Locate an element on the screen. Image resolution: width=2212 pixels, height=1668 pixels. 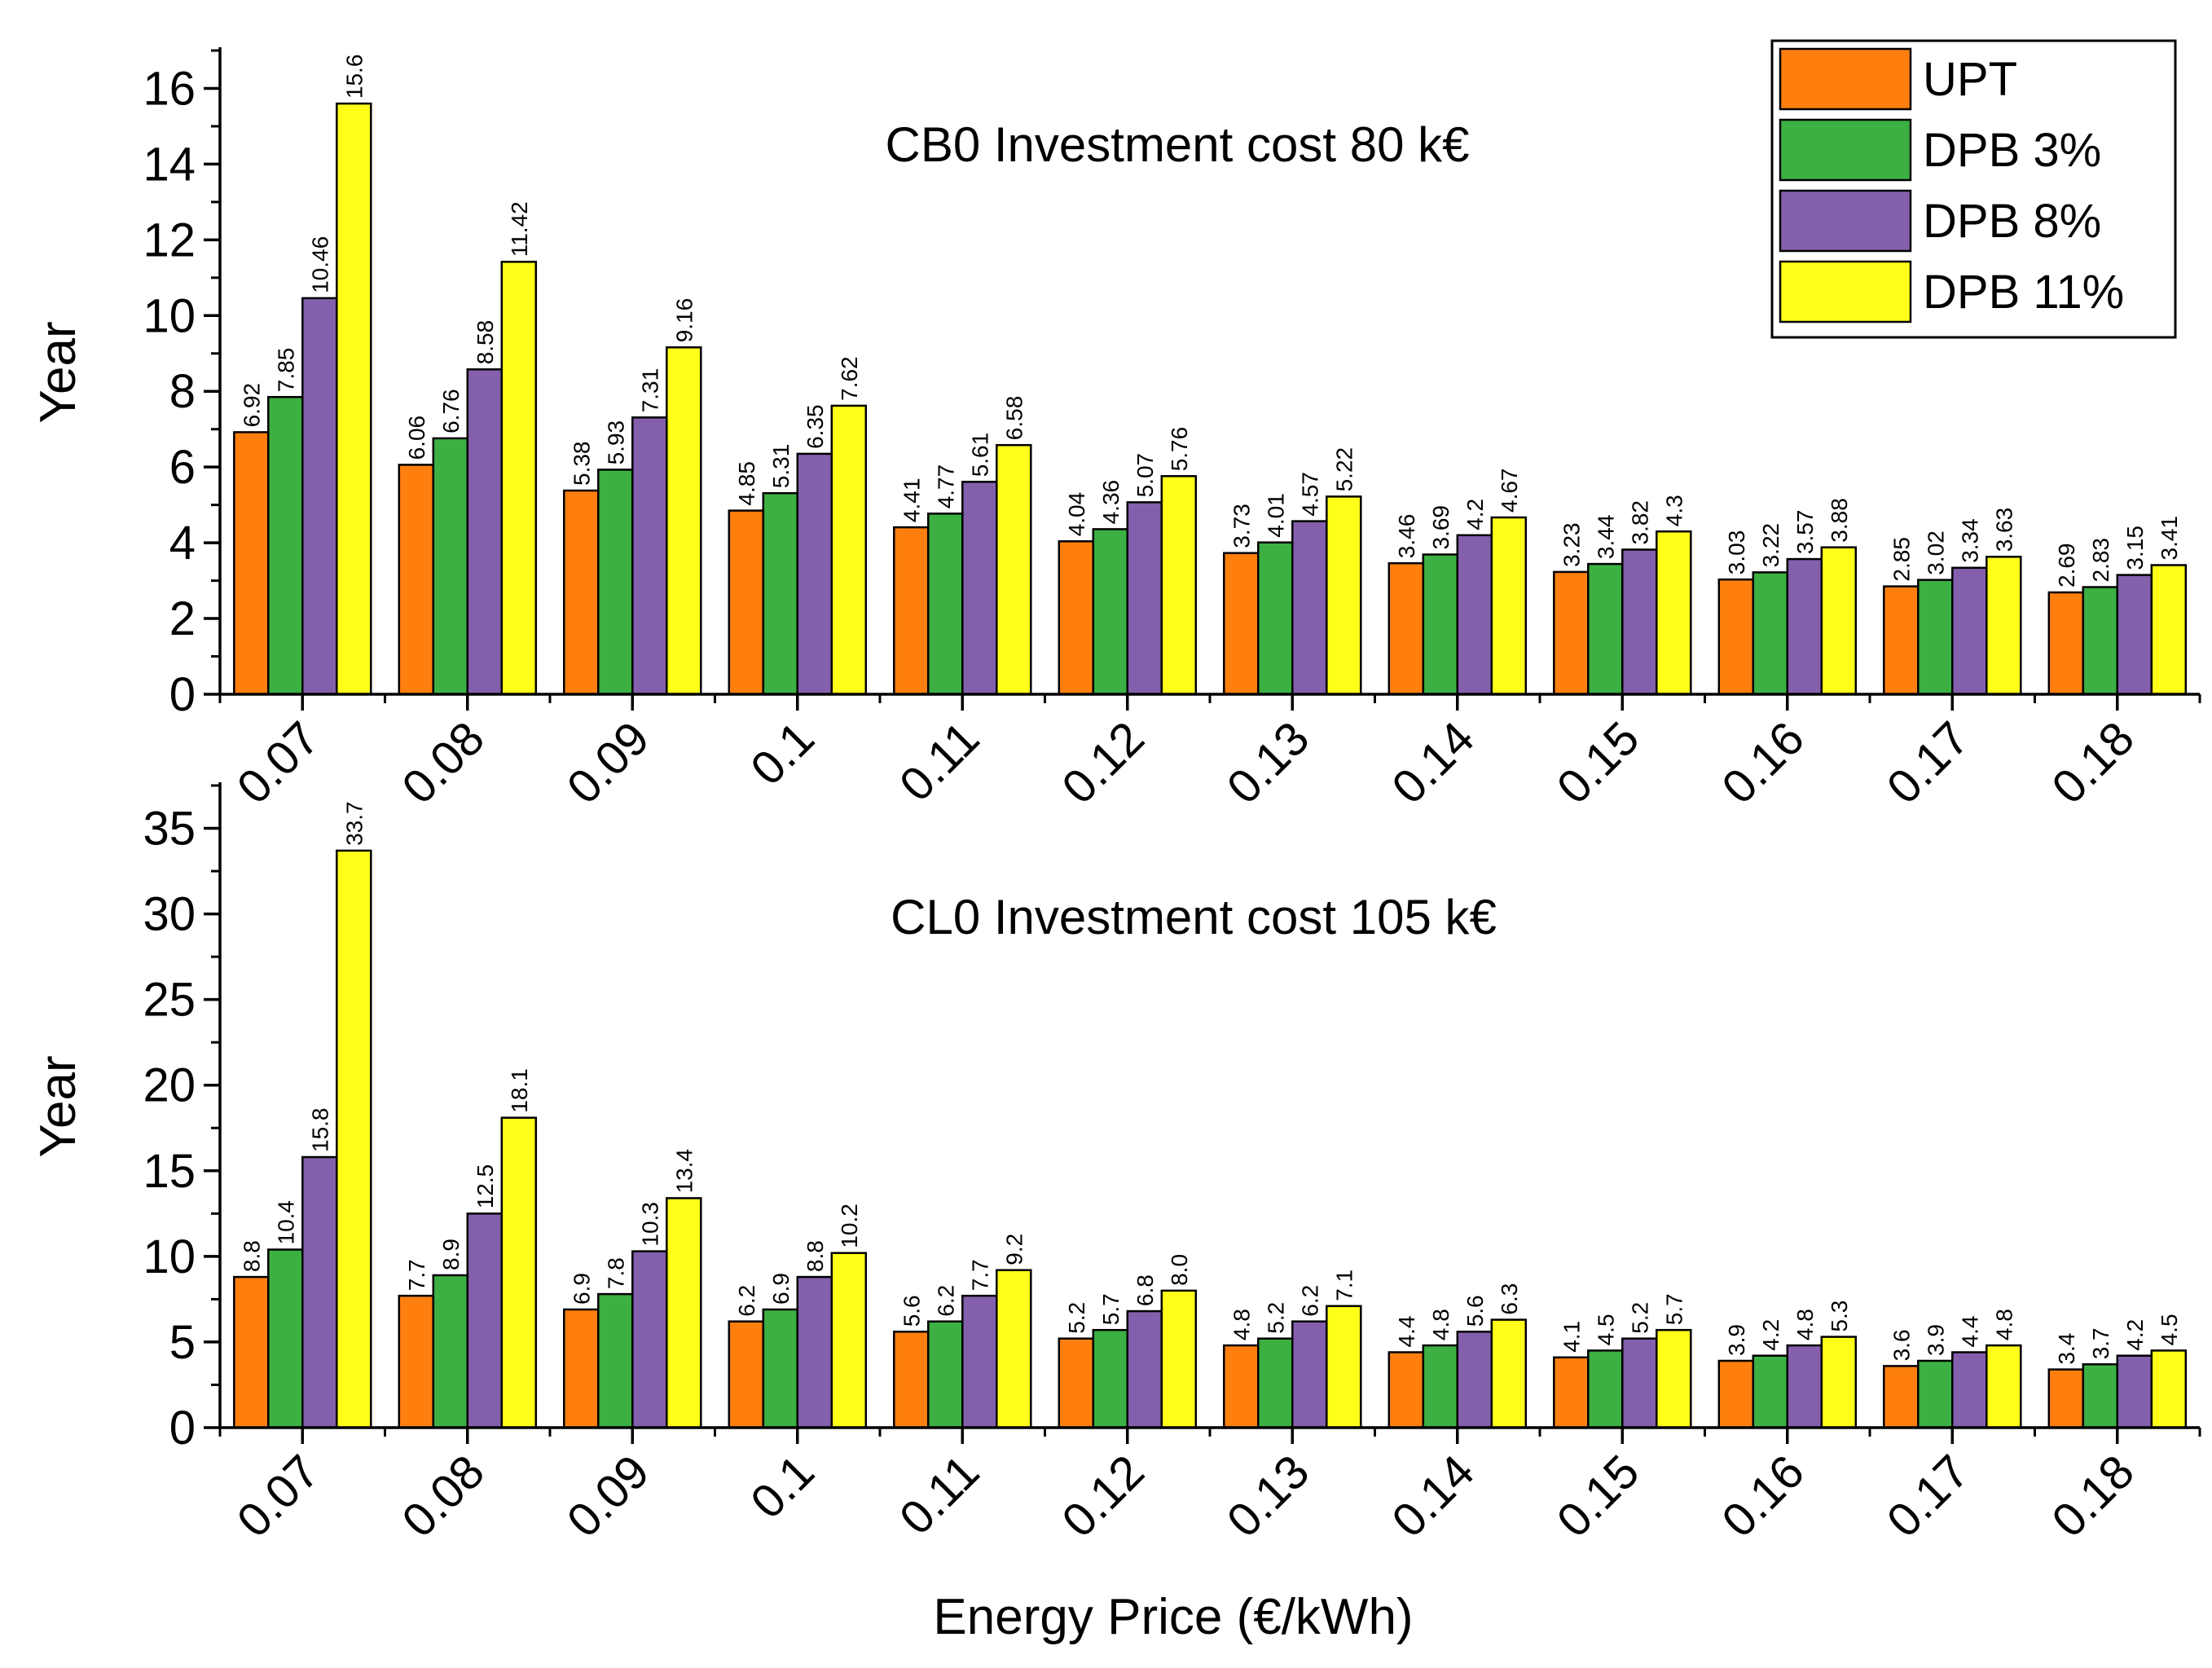
x-tick-label-0-1: 0.1 is located at coordinates (783, 1487).